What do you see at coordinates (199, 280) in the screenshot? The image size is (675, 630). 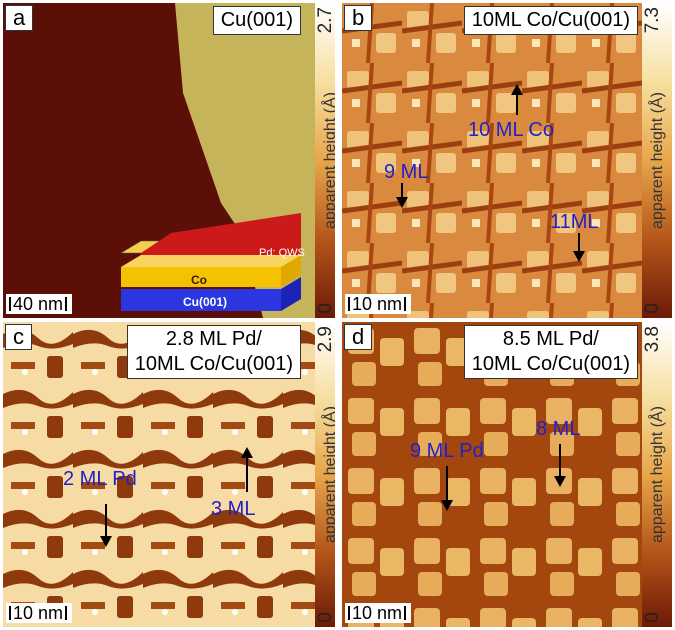 I see `schematic-co-label: Co` at bounding box center [199, 280].